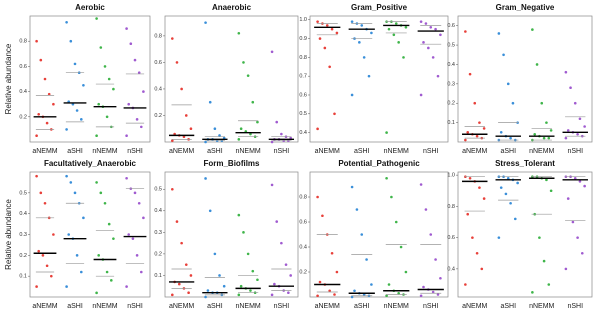 This screenshot has width=600, height=315. I want to click on panel-title: Gram_Positive, so click(379, 7).